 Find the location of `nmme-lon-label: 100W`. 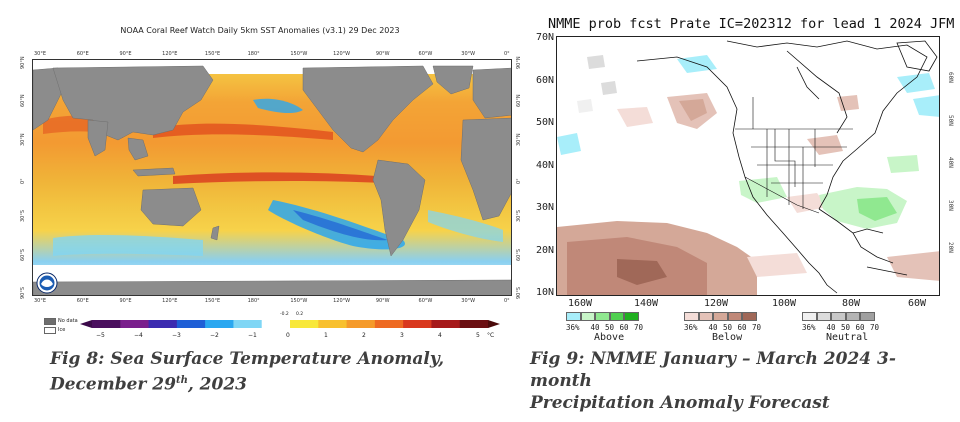

nmme-lon-label: 100W is located at coordinates (784, 303).